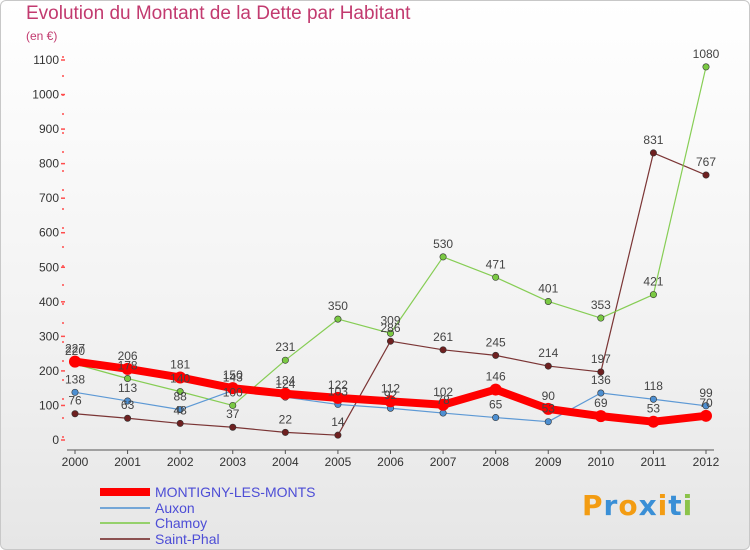 The image size is (750, 550). I want to click on x-tick-label: 2009, so click(548, 462).